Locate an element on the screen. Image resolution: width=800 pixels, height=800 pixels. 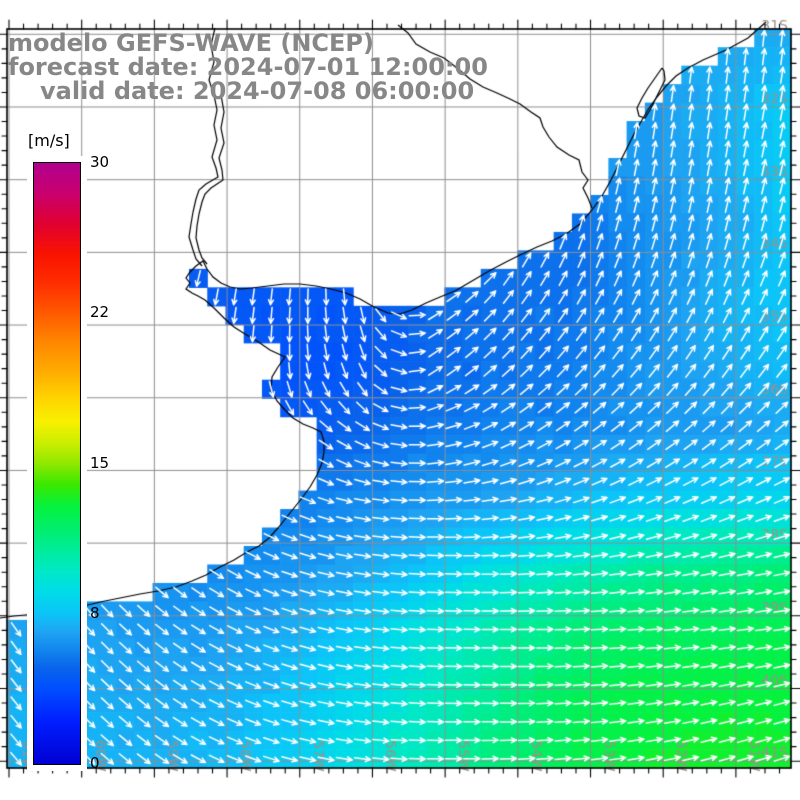
colorbar-units-label: [m/s] is located at coordinates (49, 140).